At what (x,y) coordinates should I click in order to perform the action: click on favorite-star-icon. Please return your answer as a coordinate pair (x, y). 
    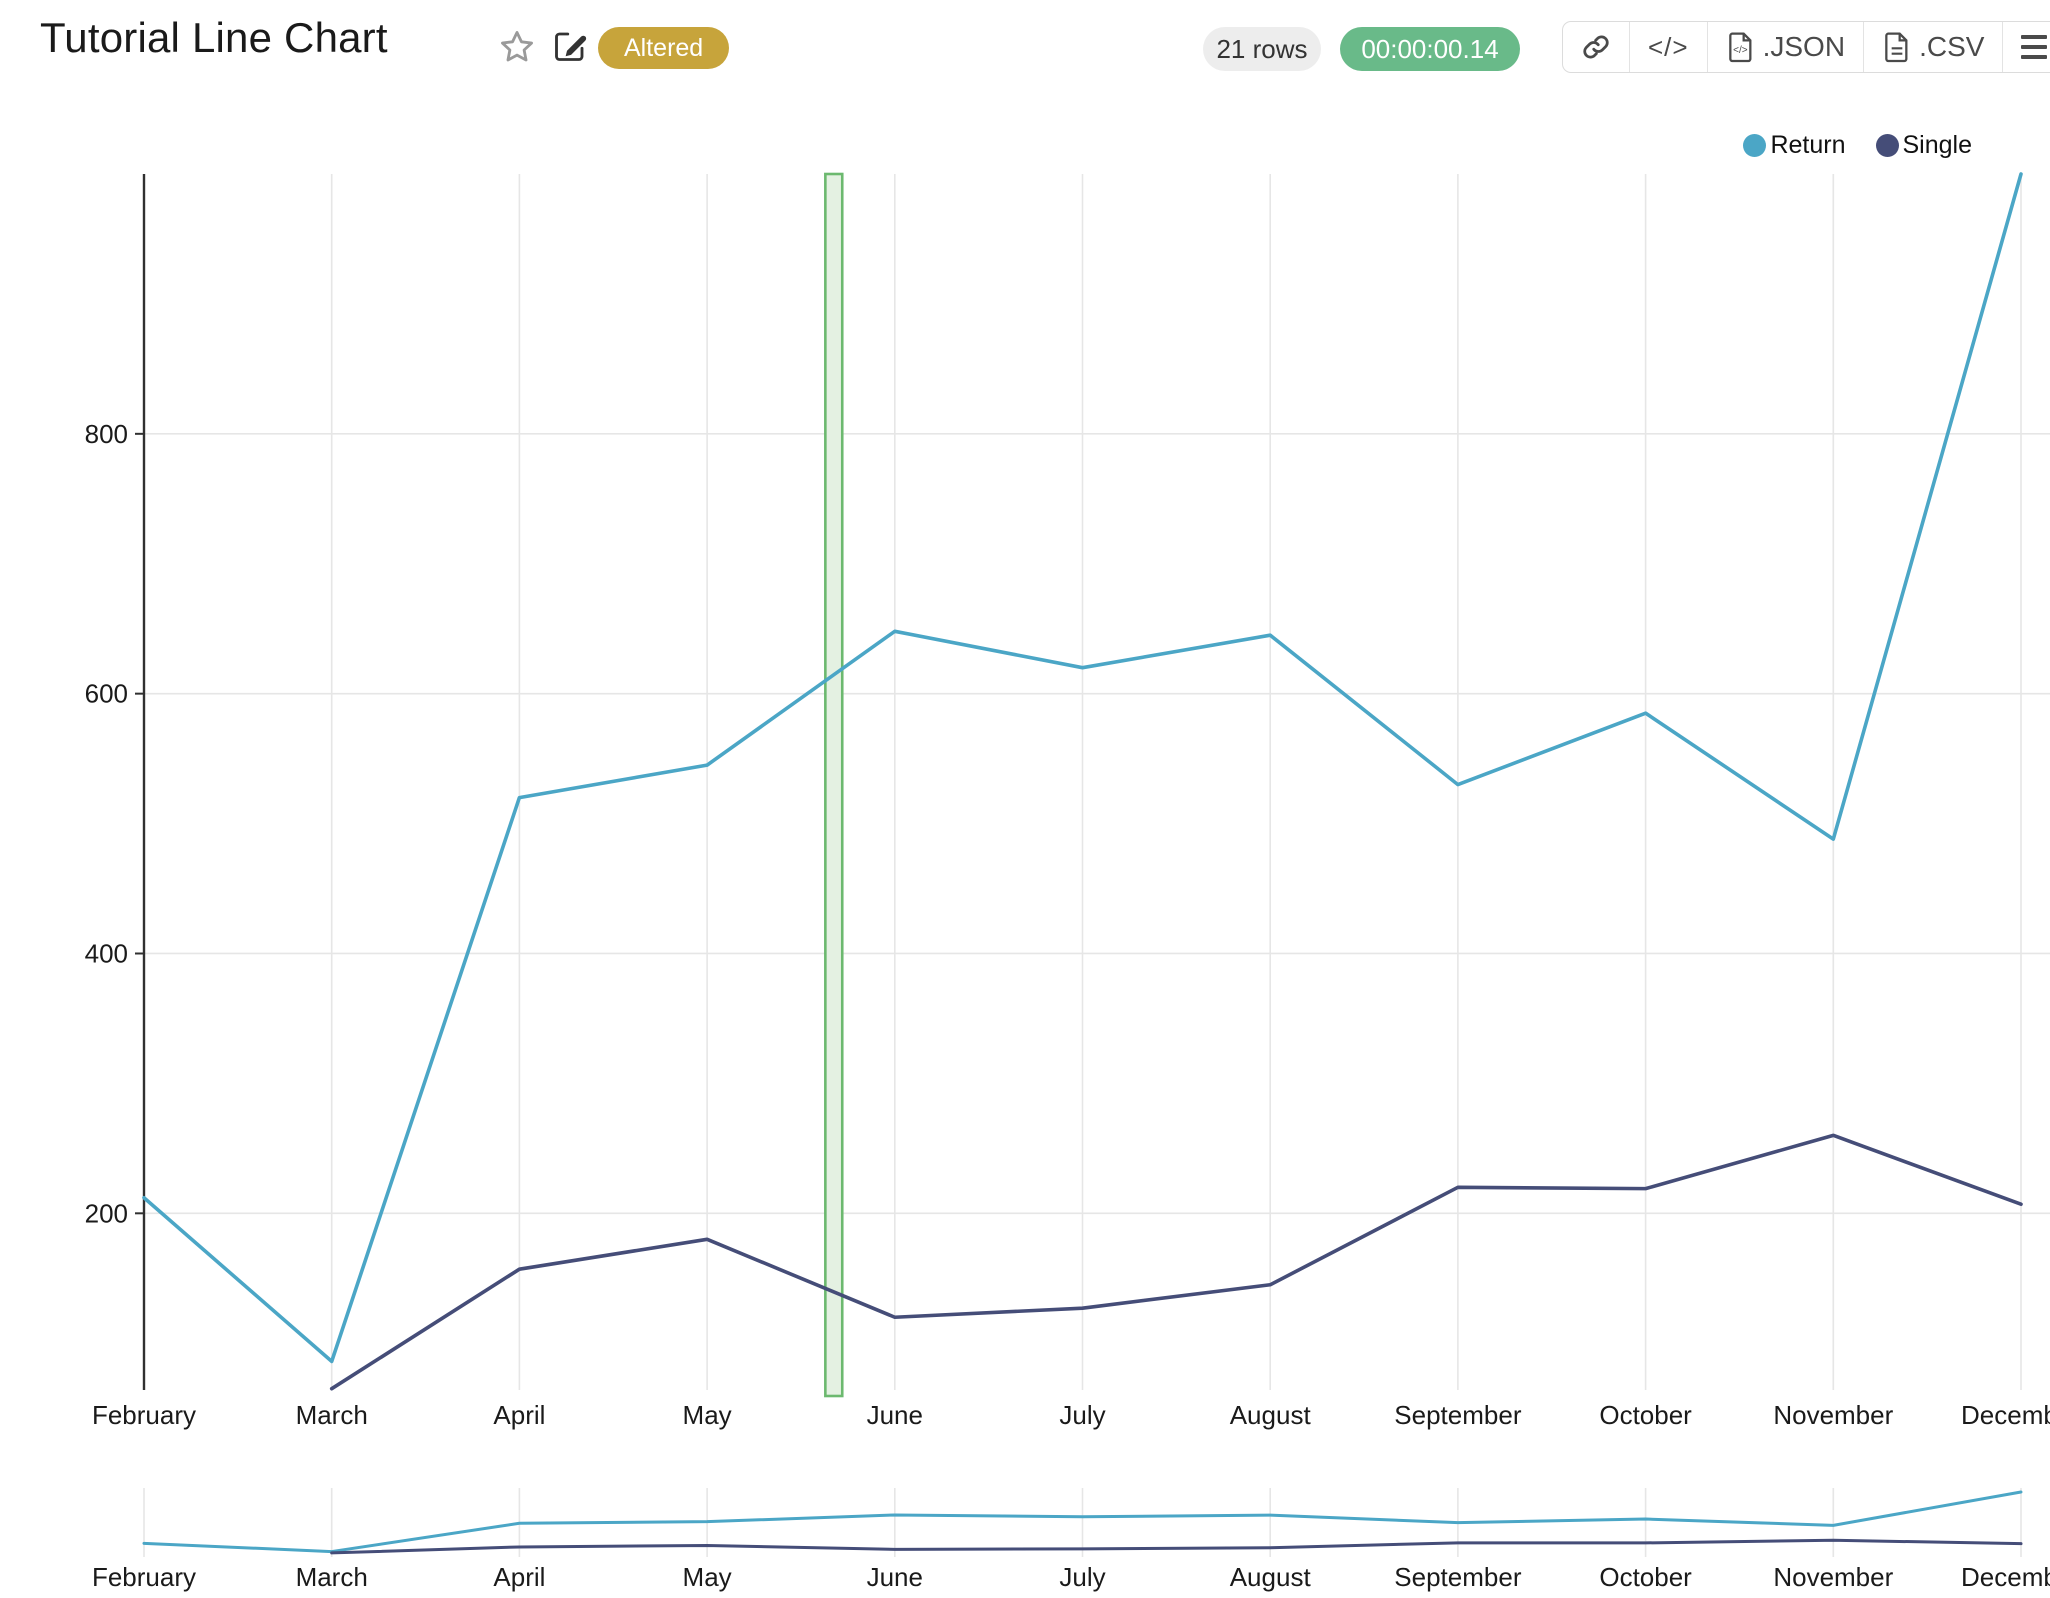
    Looking at the image, I should click on (517, 47).